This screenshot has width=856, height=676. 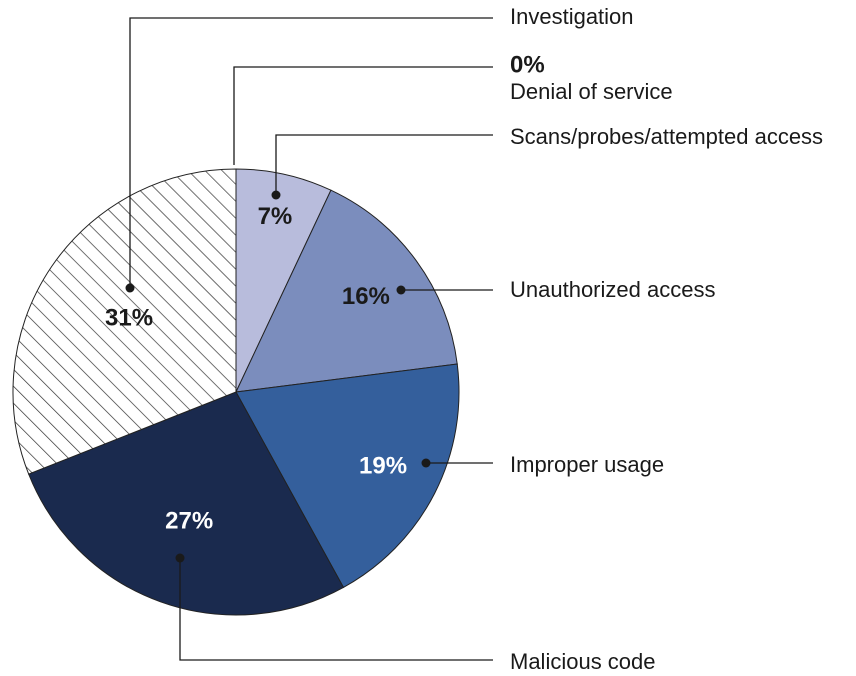 I want to click on legend-label: Malicious code, so click(x=583, y=661).